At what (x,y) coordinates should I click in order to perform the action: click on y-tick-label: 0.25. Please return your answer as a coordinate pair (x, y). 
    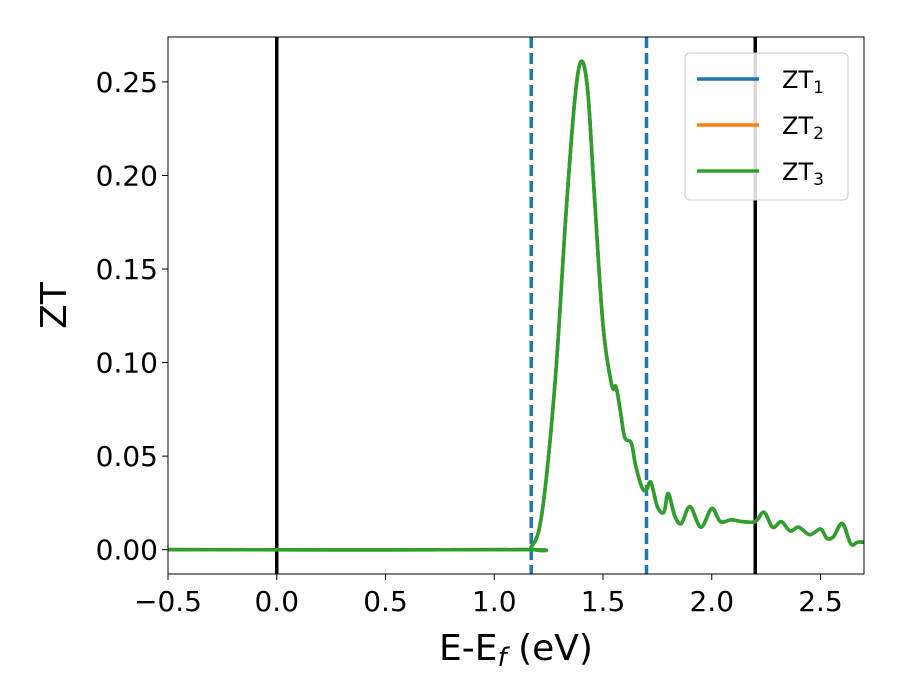
    Looking at the image, I should click on (127, 82).